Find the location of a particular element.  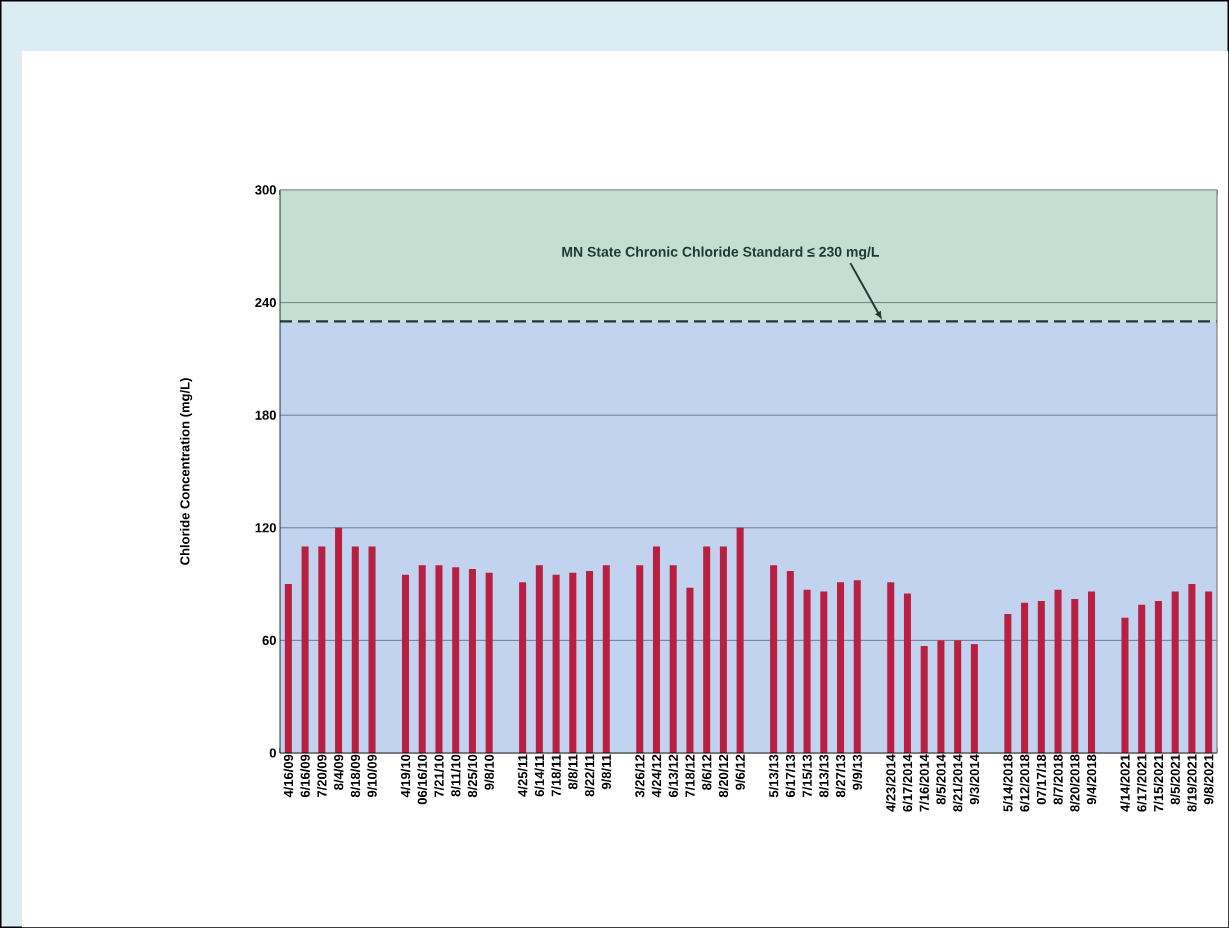

x-tick-label: 8/20/2018 is located at coordinates (1074, 783).